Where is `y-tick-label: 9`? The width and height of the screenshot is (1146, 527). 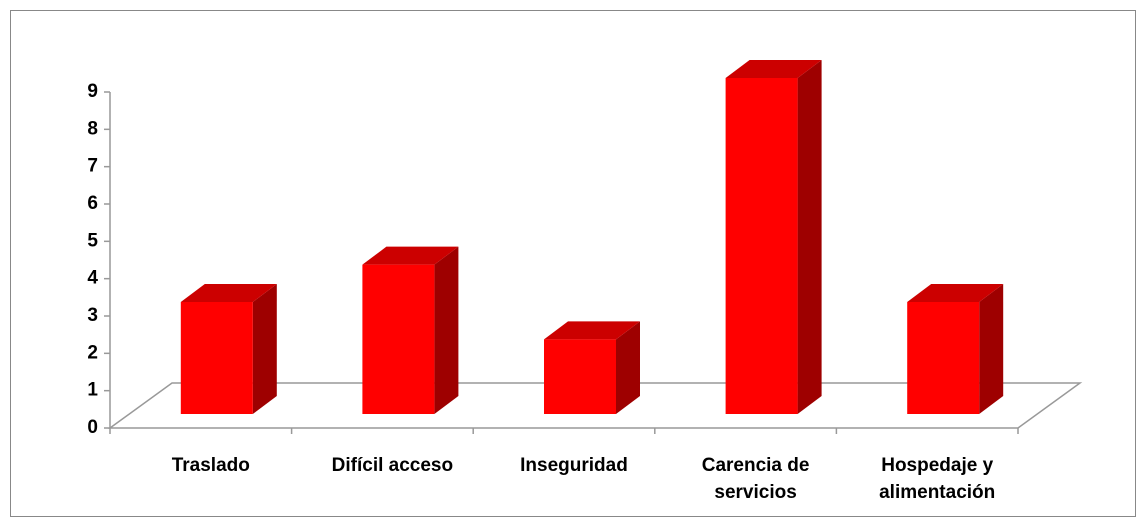 y-tick-label: 9 is located at coordinates (92, 91).